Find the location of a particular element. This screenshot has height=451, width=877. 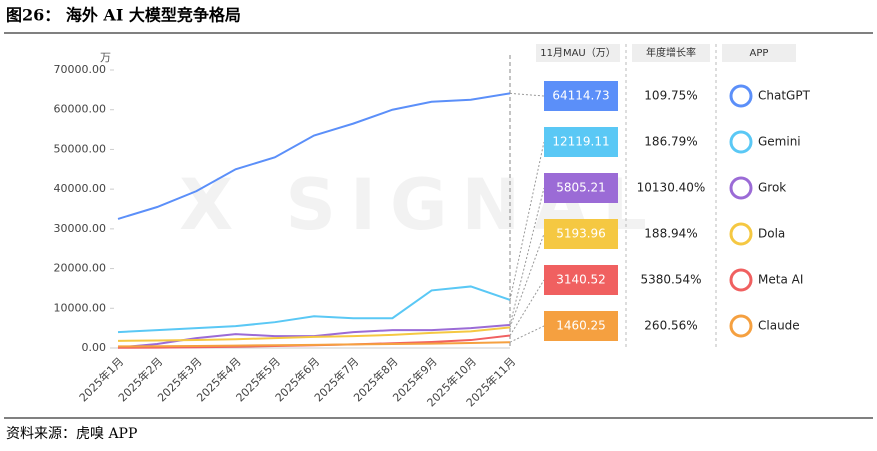

mau-value: 5193.96 is located at coordinates (581, 234).